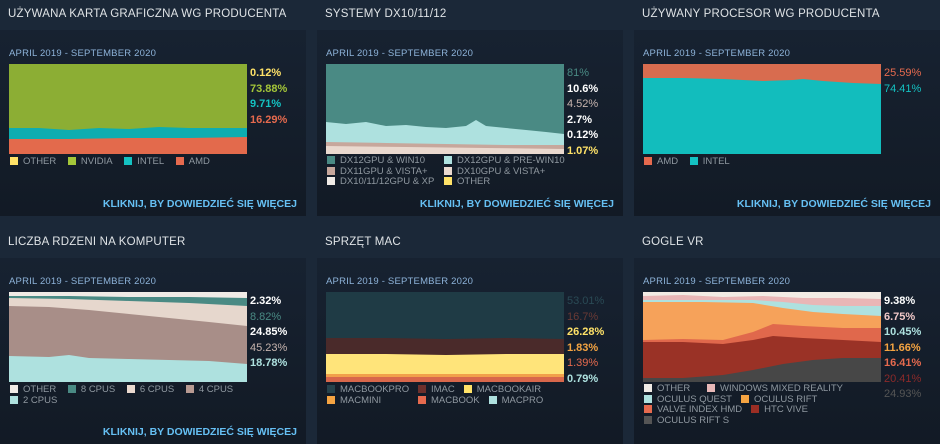  What do you see at coordinates (511, 160) in the screenshot?
I see `legend-label: DX12GPU & PRE-WIN10` at bounding box center [511, 160].